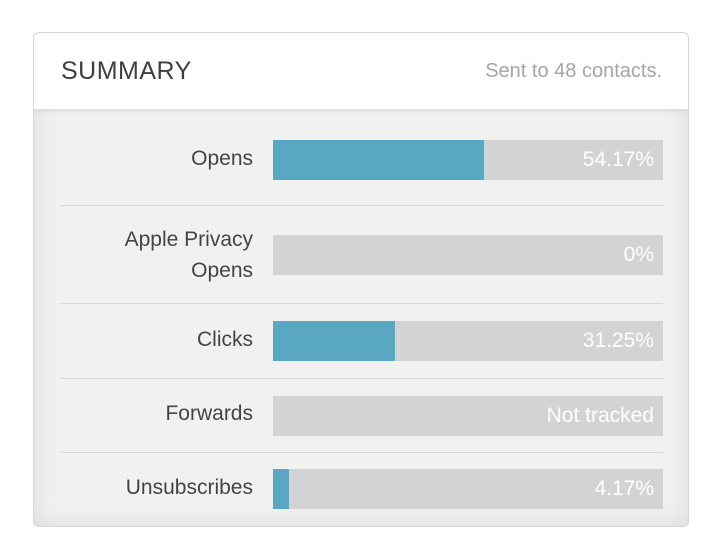 The width and height of the screenshot is (724, 558). Describe the element at coordinates (468, 489) in the screenshot. I see `progress-bar: 4.17%` at that location.